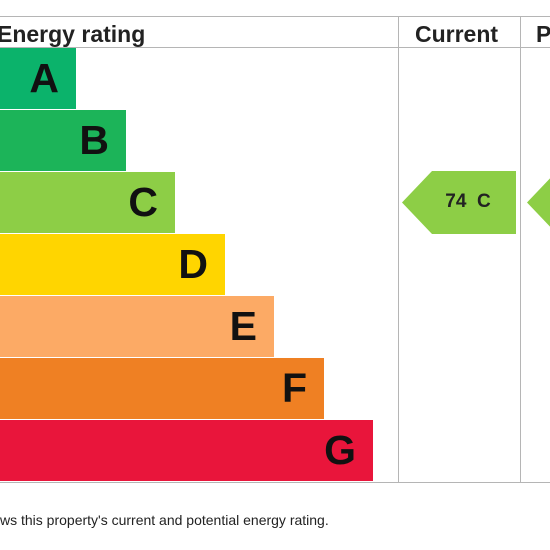 The image size is (550, 550). I want to click on header-divider, so click(275, 47).